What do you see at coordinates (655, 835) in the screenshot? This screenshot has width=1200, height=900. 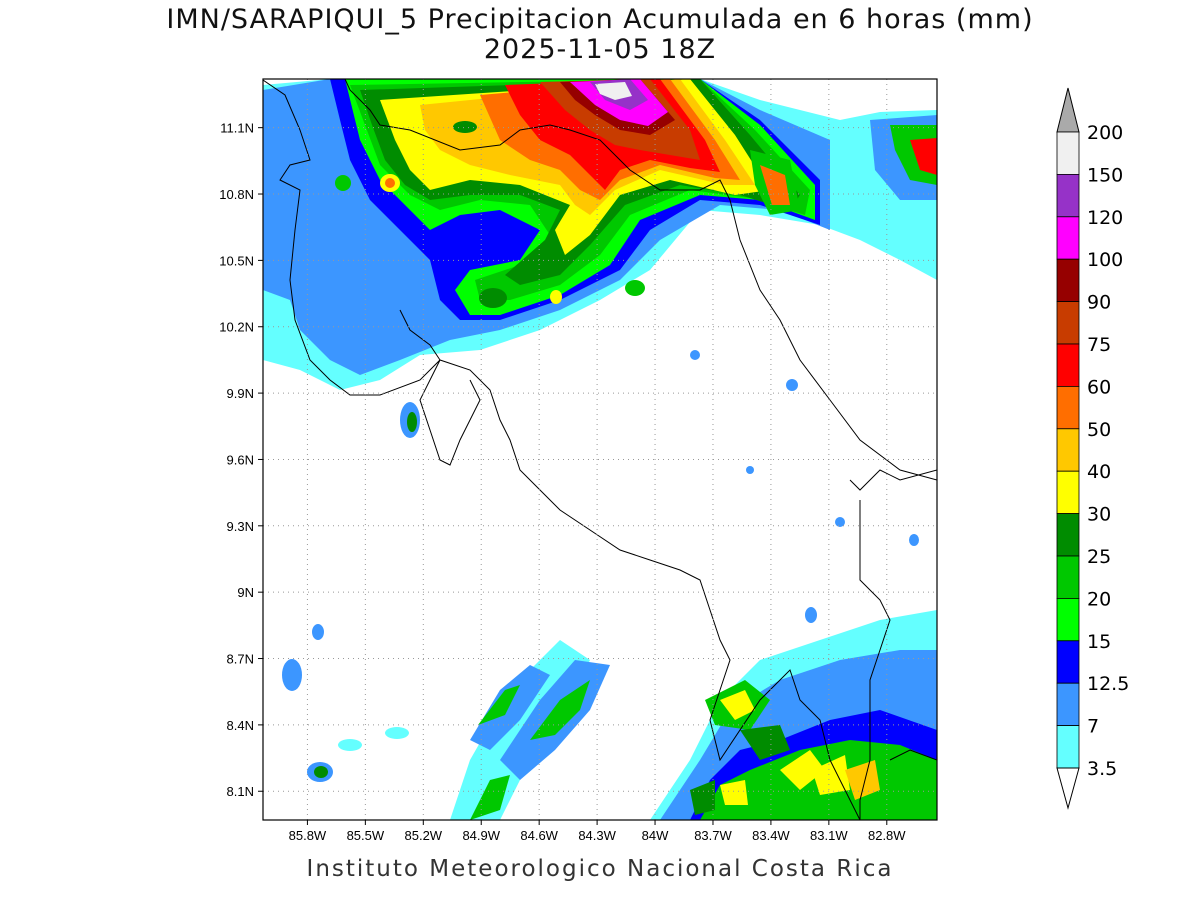 I see `lon-tick-label: 84W` at bounding box center [655, 835].